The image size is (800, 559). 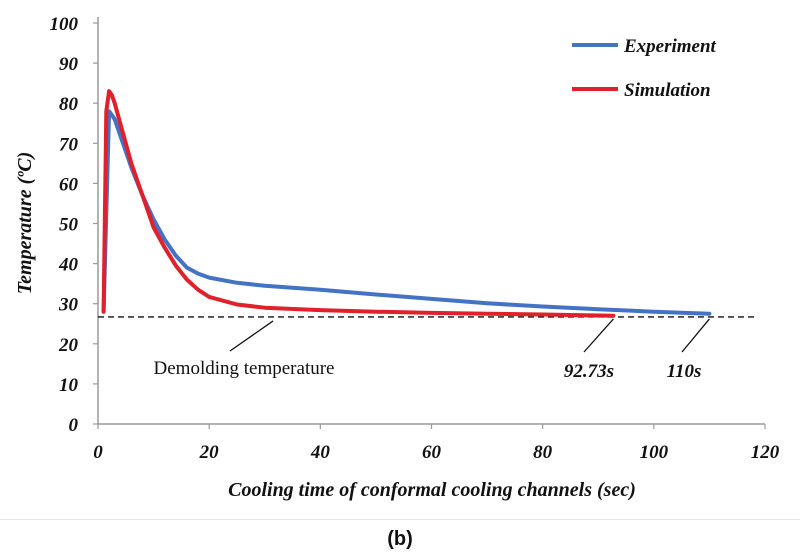 I want to click on x-tick-label: 100, so click(x=654, y=452).